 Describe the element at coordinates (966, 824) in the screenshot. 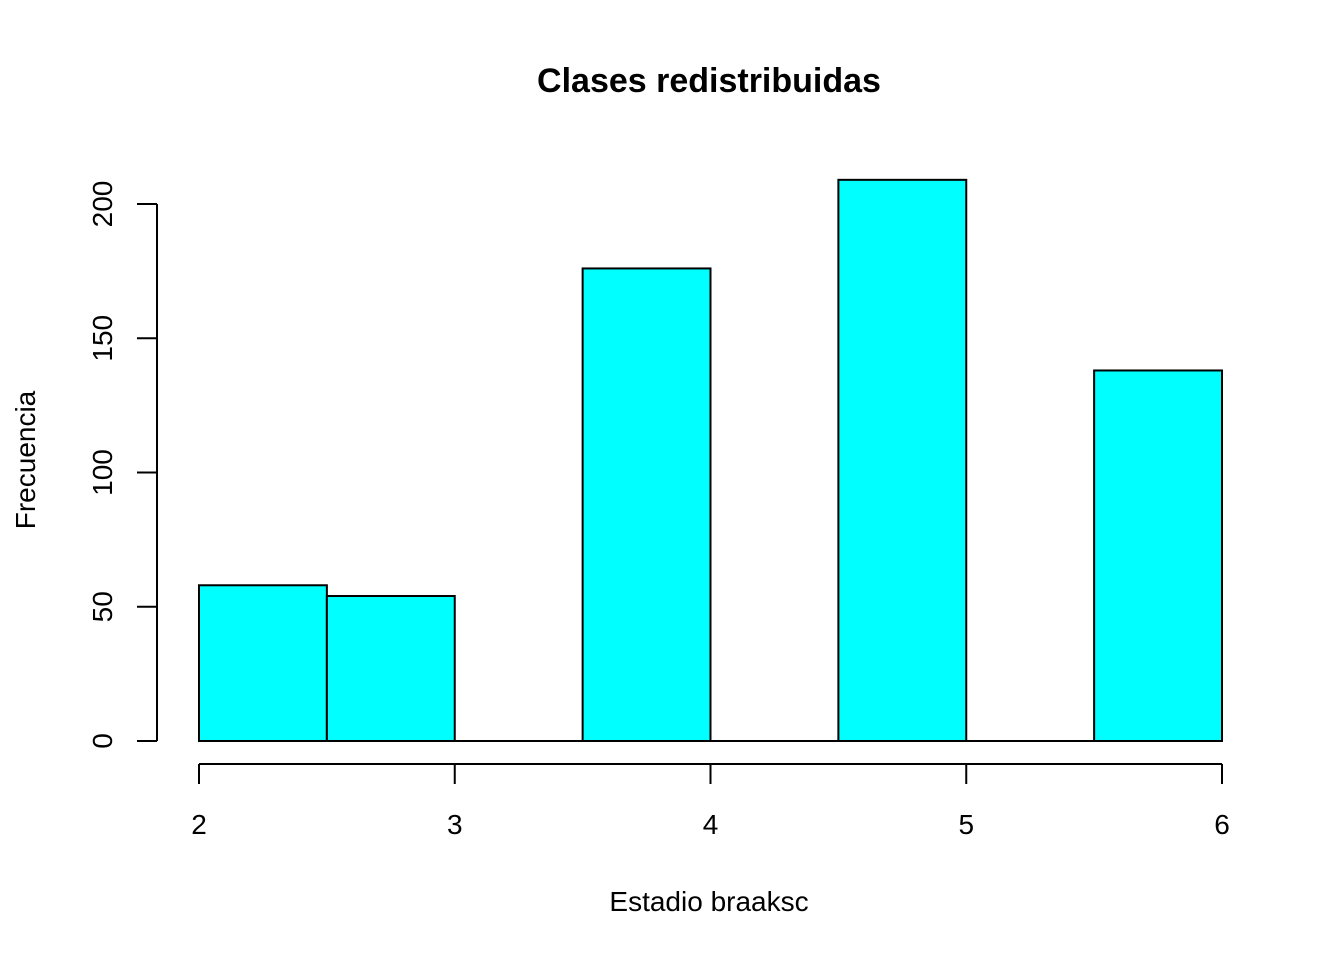

I see `x-tick-label-5: 5` at that location.